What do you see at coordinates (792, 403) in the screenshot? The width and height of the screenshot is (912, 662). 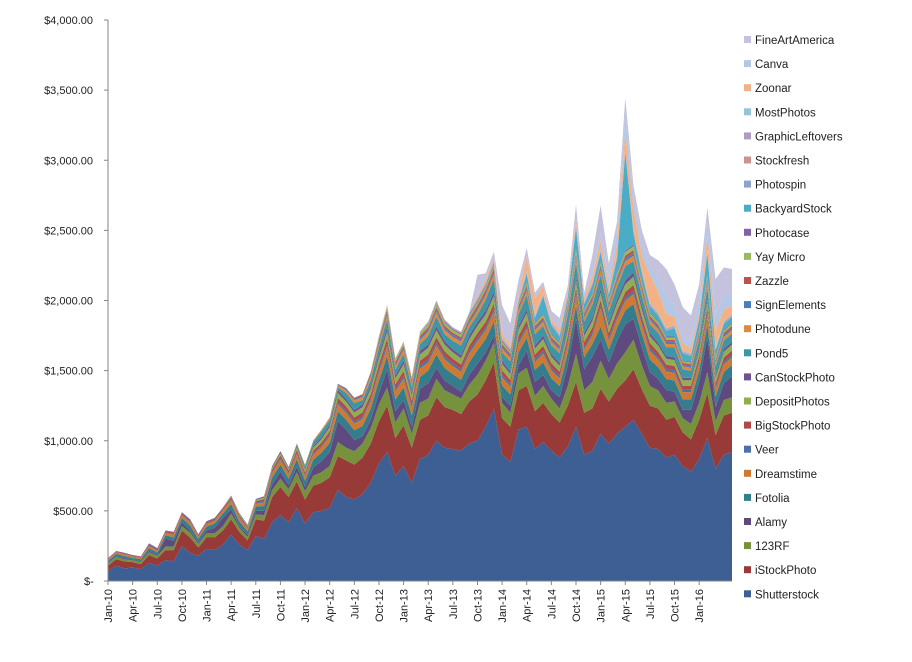 I see `legend-label-depositphotos: DepositPhotos` at bounding box center [792, 403].